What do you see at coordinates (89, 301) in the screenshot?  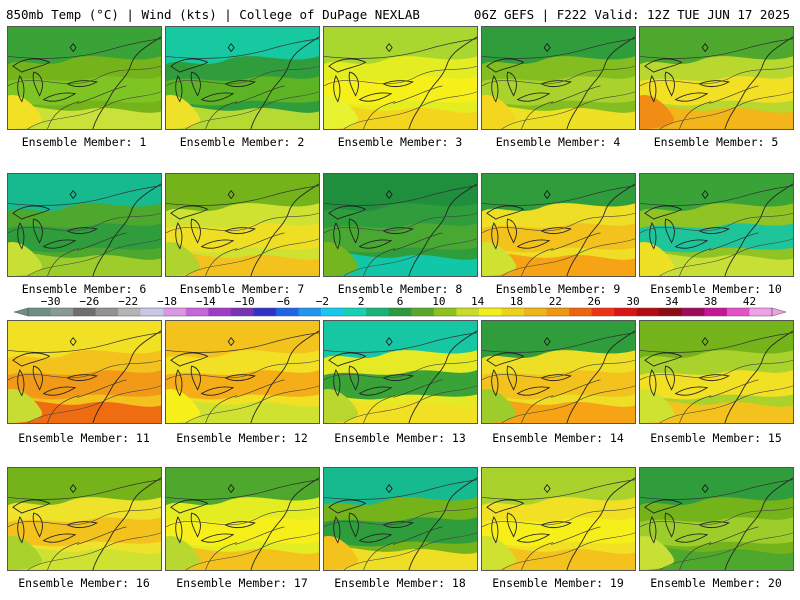 I see `colorbar-tick-label: −26` at bounding box center [89, 301].